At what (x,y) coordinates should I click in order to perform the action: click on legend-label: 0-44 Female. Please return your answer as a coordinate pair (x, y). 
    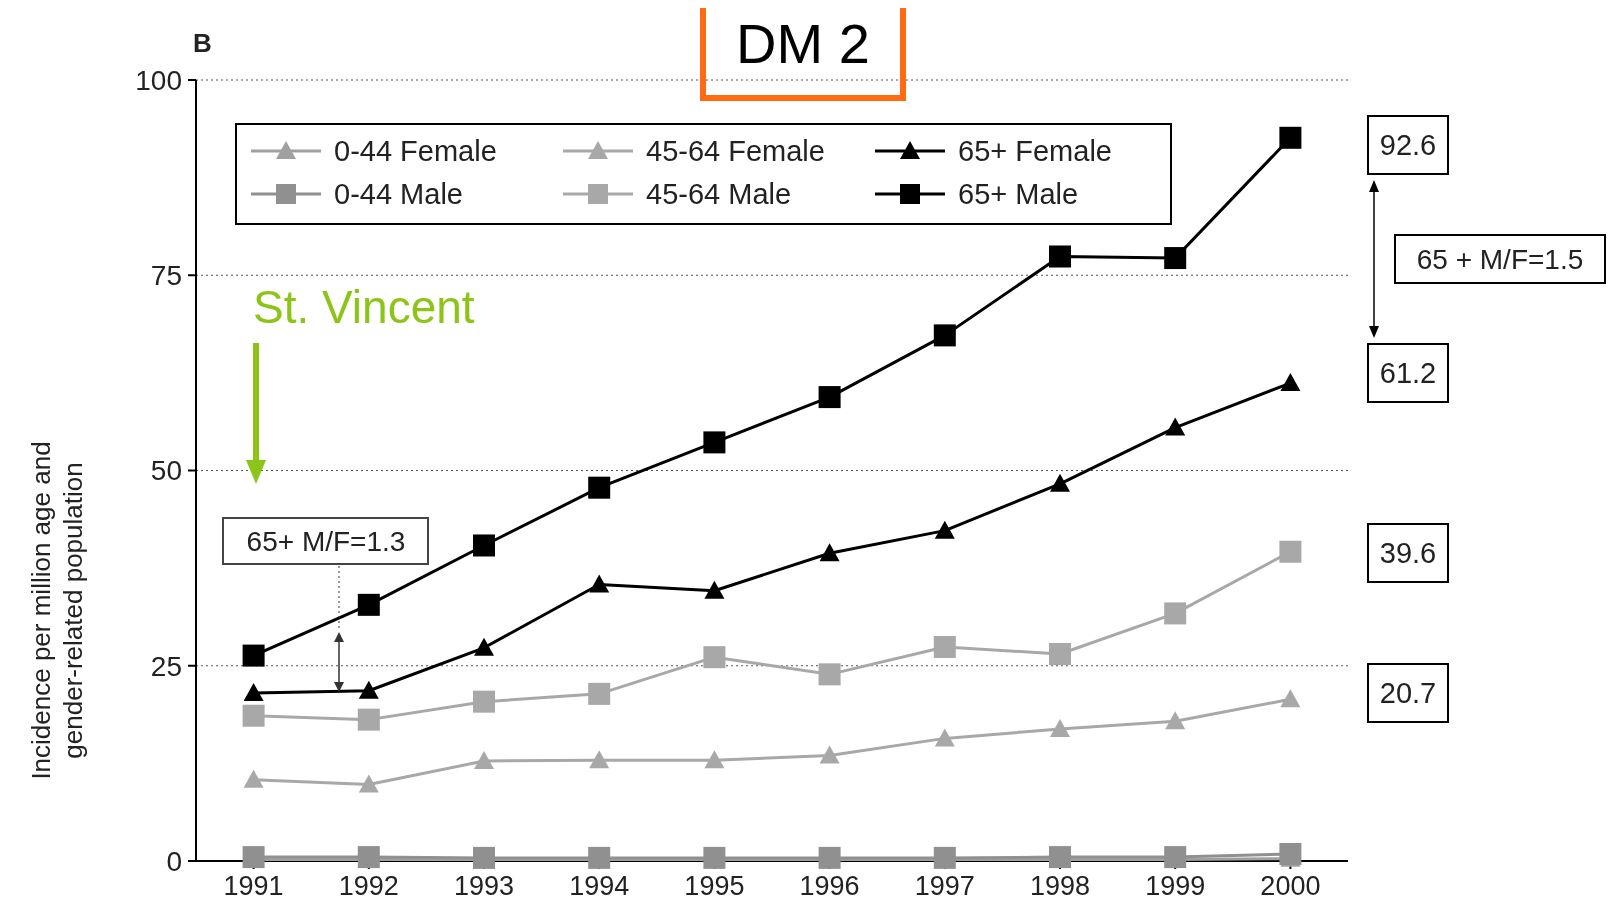
    Looking at the image, I should click on (415, 151).